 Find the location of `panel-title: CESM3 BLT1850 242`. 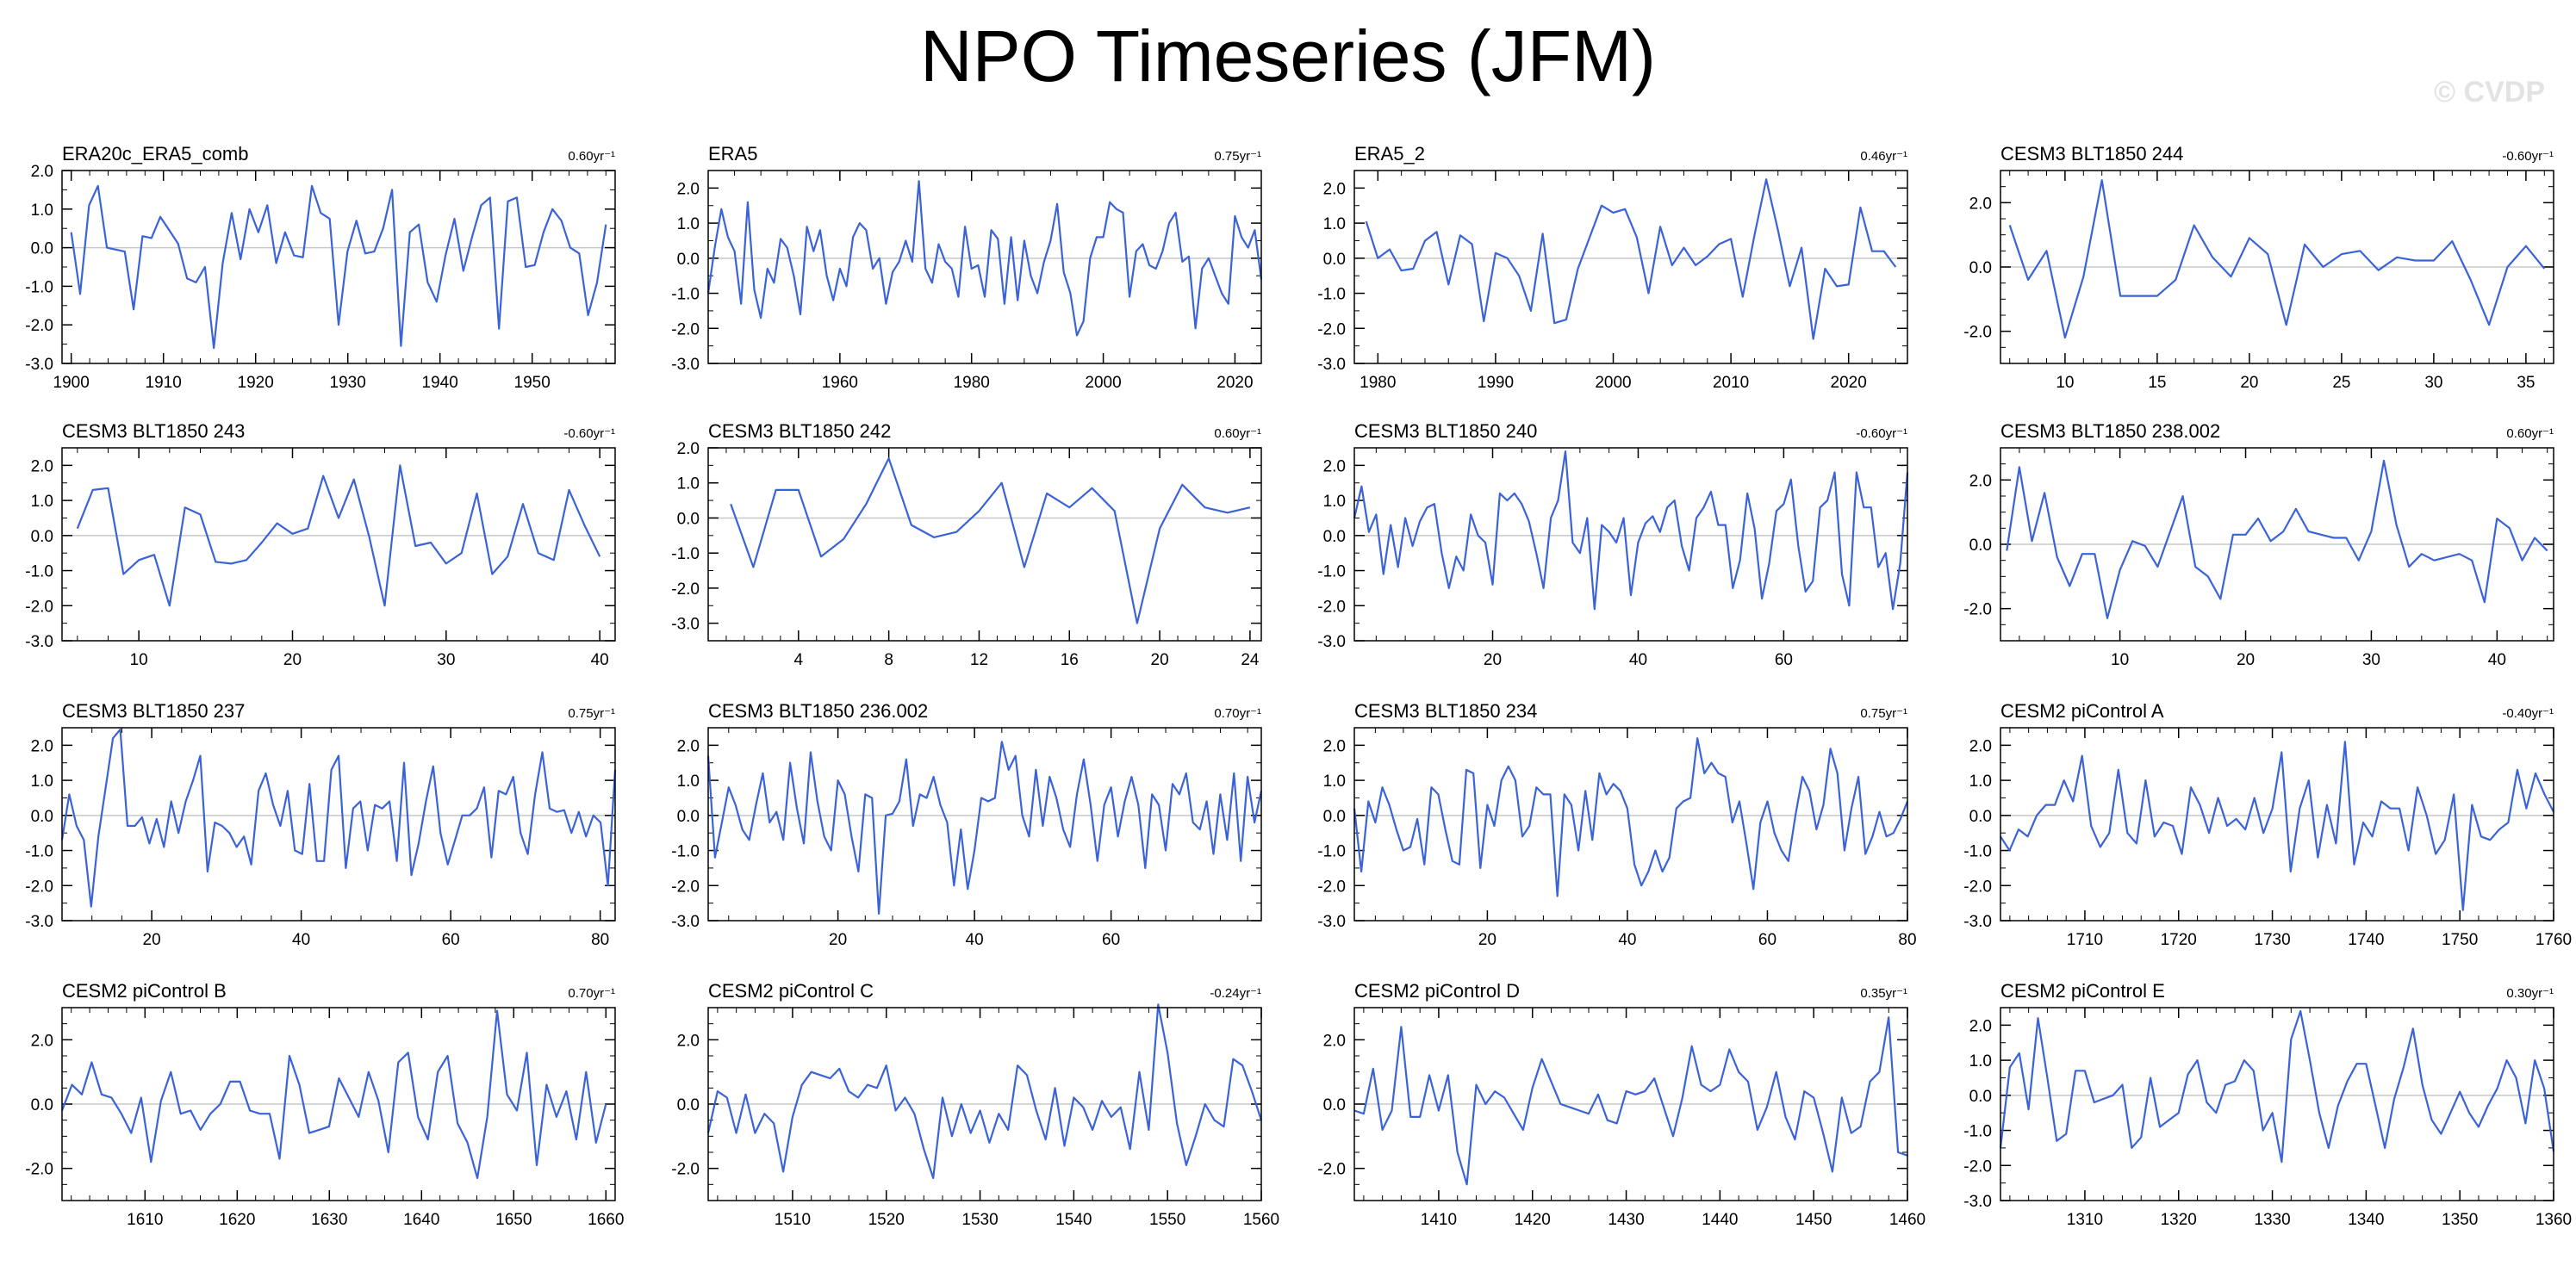

panel-title: CESM3 BLT1850 242 is located at coordinates (800, 431).